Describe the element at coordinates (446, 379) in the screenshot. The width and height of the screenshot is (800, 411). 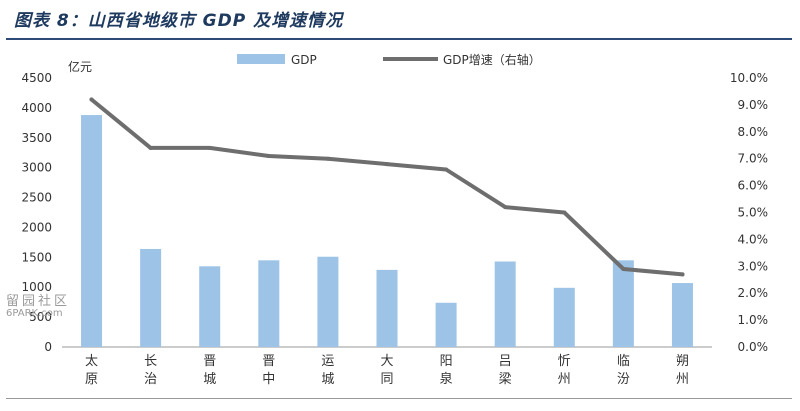
I see `category-label-bottom: 泉` at that location.